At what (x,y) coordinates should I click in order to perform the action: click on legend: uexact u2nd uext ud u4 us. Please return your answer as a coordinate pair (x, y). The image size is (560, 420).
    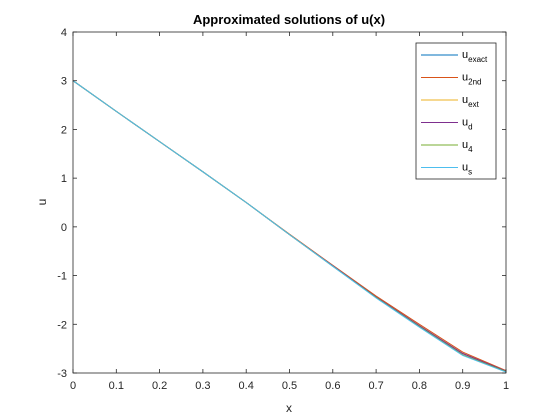
    Looking at the image, I should click on (456, 111).